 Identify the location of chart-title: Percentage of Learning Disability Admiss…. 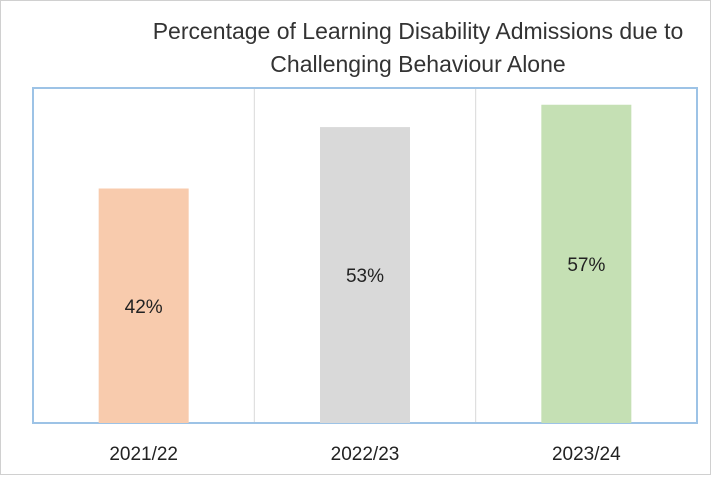
(418, 47).